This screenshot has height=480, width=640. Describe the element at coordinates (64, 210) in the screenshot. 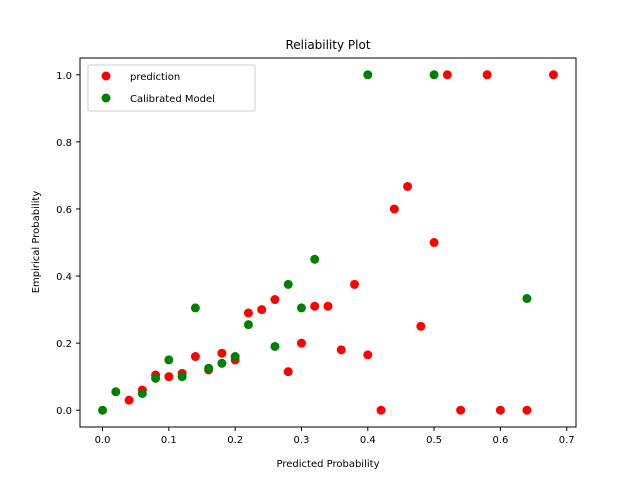

I see `y-tick-label: 0.6` at that location.